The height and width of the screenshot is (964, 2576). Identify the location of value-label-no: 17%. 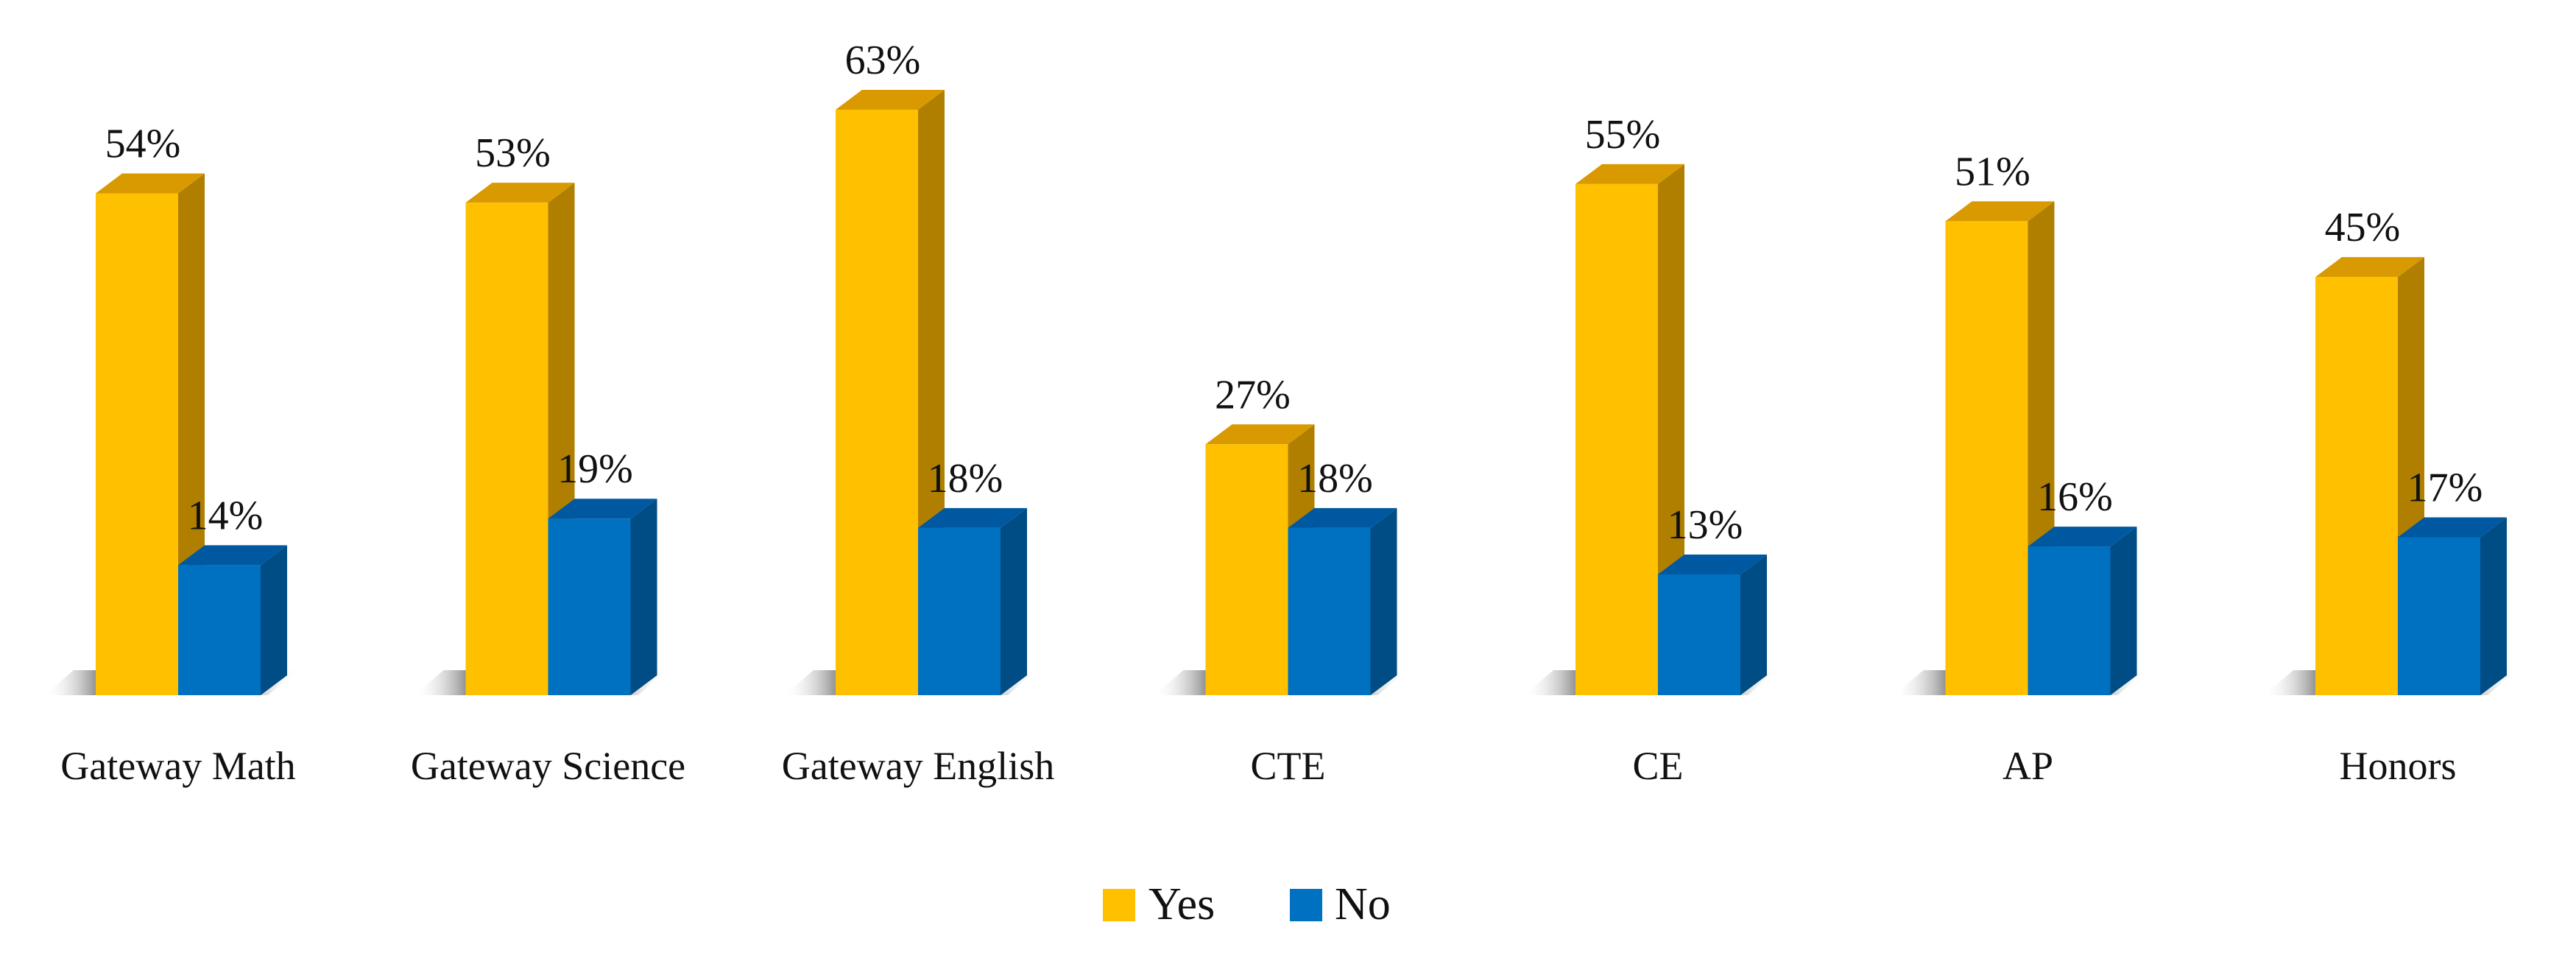
(2445, 487).